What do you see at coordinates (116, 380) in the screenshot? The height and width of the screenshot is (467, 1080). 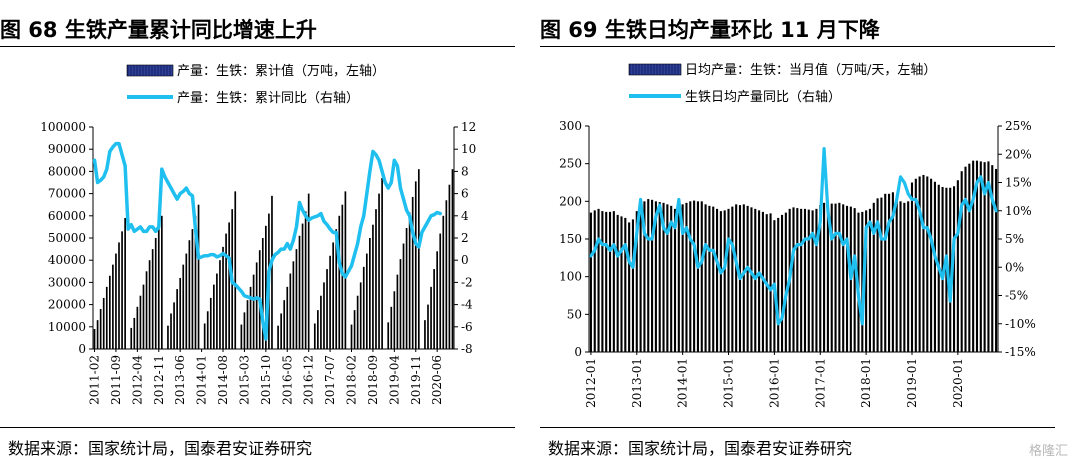 I see `x-tick-label: 2011-09` at bounding box center [116, 380].